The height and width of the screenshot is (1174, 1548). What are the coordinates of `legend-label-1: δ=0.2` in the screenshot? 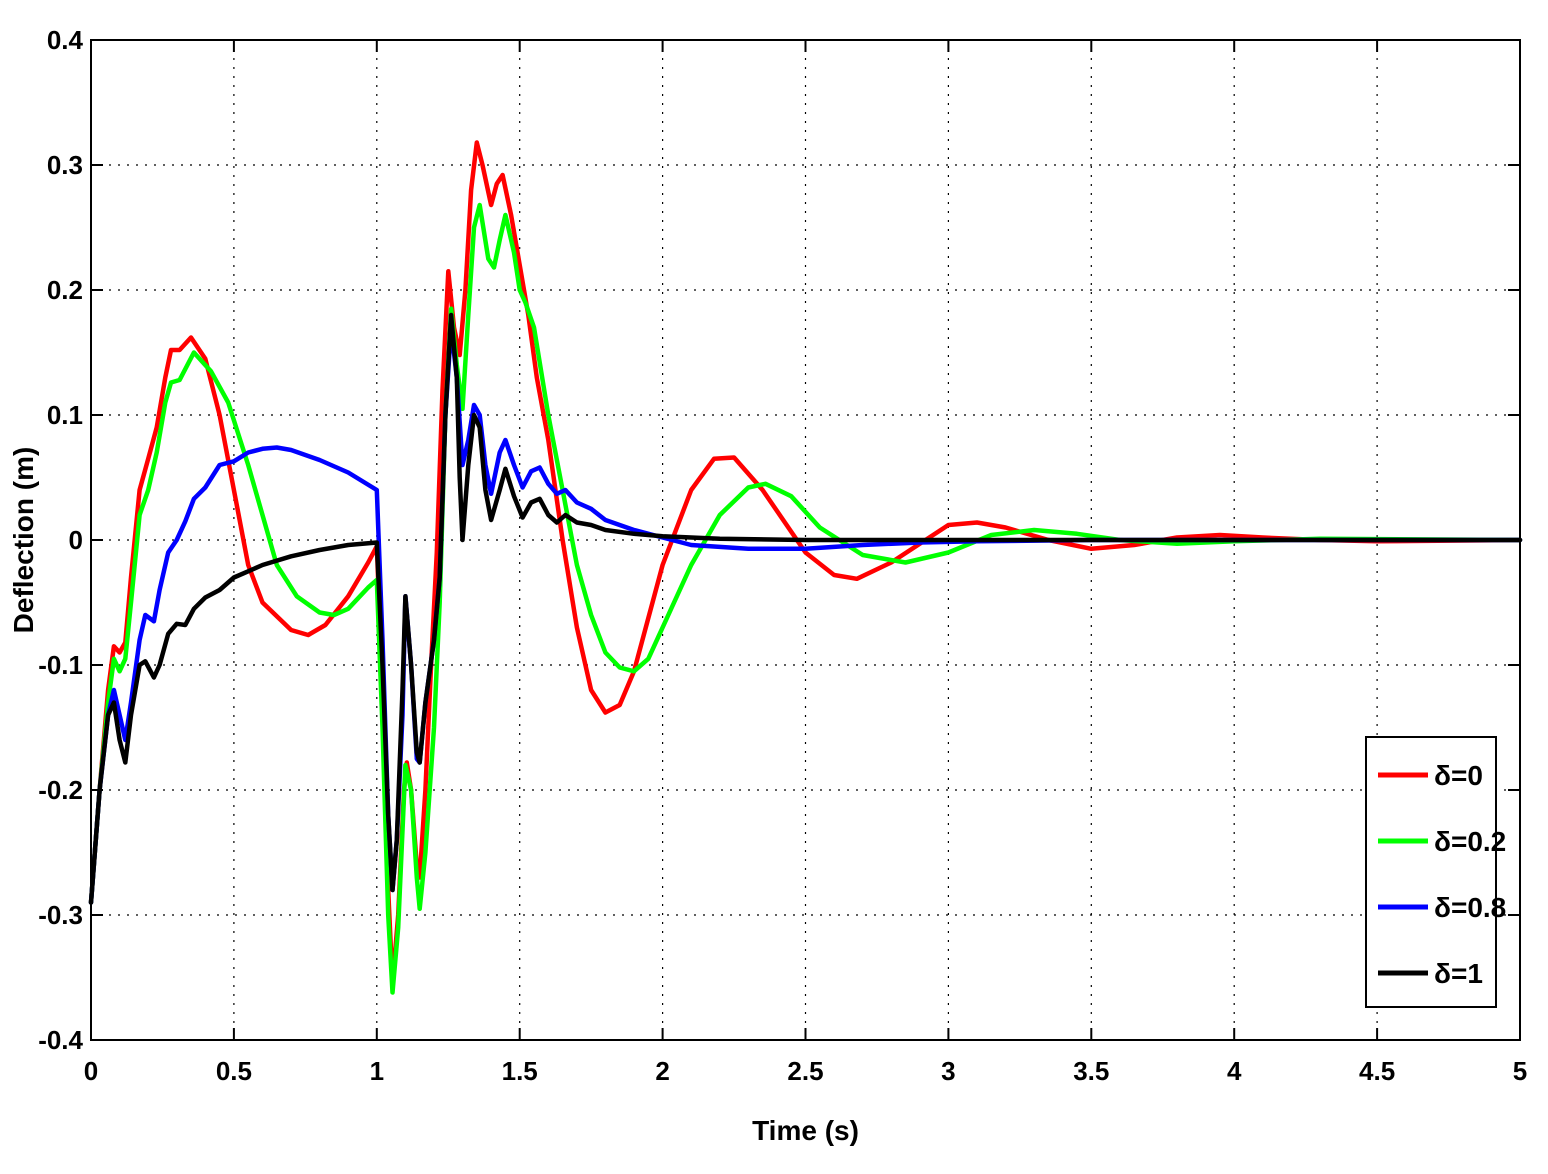 It's located at (1470, 841).